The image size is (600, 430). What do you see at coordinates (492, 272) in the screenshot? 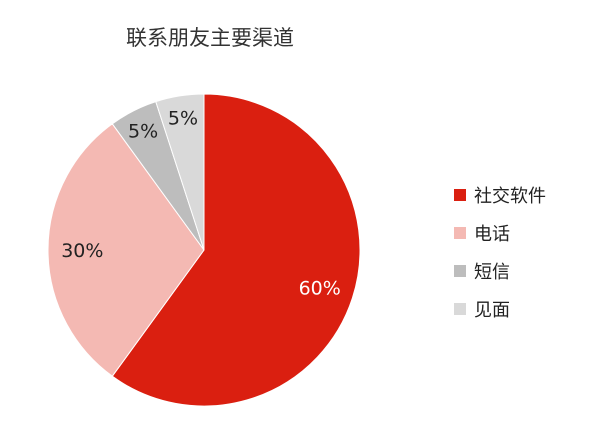
I see `legend-label: 短信` at bounding box center [492, 272].